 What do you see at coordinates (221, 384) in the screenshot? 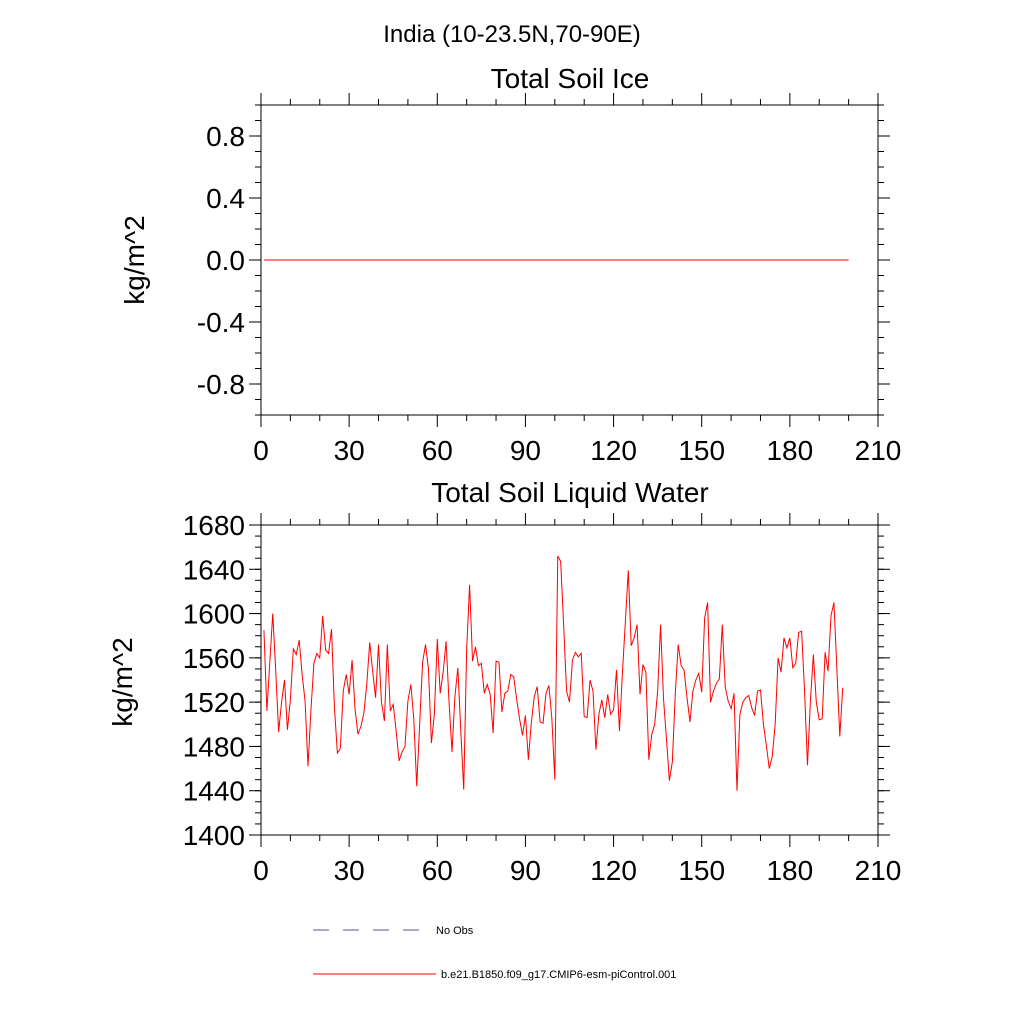
I see `y-tick-label: -0.8` at bounding box center [221, 384].